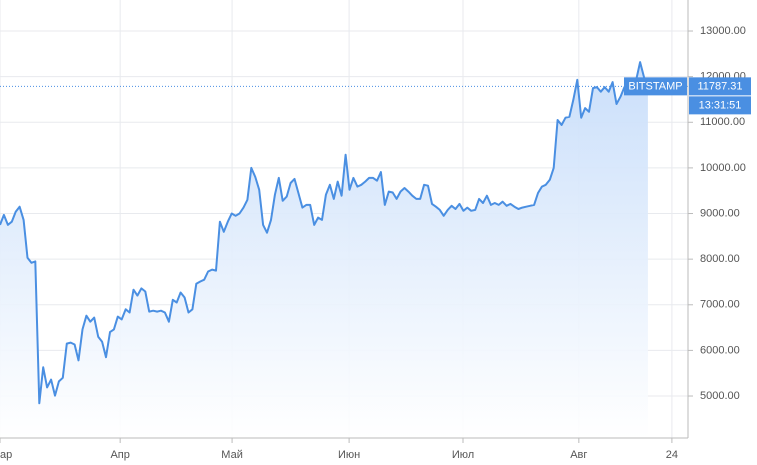 Image resolution: width=757 pixels, height=465 pixels. I want to click on x-tick-label: Апр, so click(119, 455).